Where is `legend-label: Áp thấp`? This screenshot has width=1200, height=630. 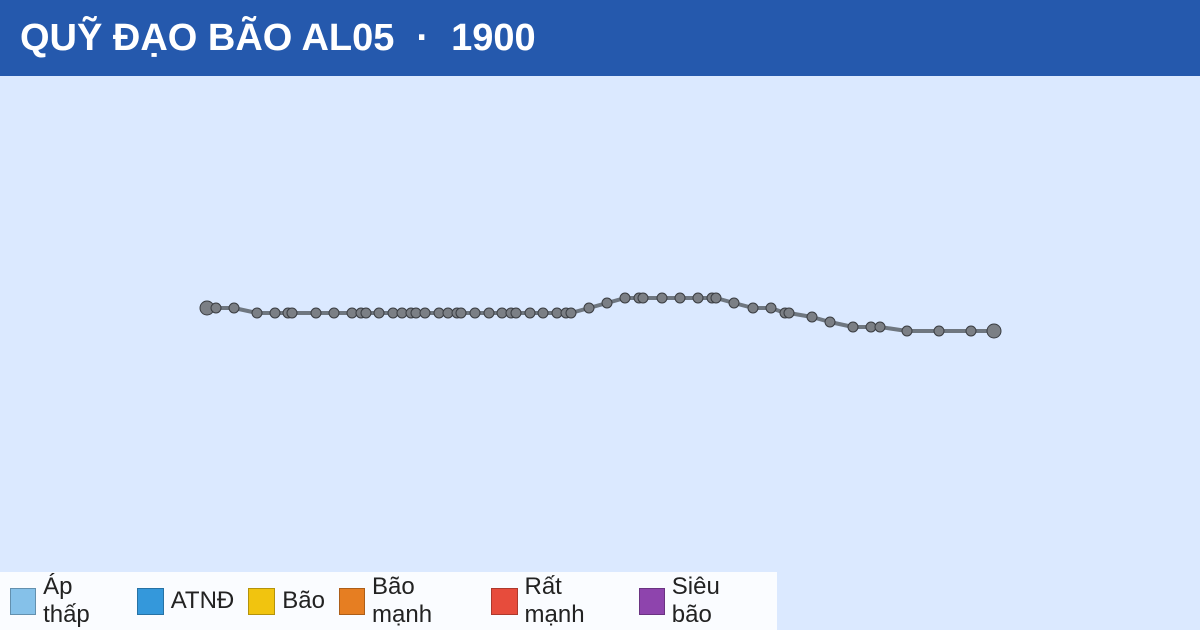
legend-label: Áp thấp is located at coordinates (66, 600).